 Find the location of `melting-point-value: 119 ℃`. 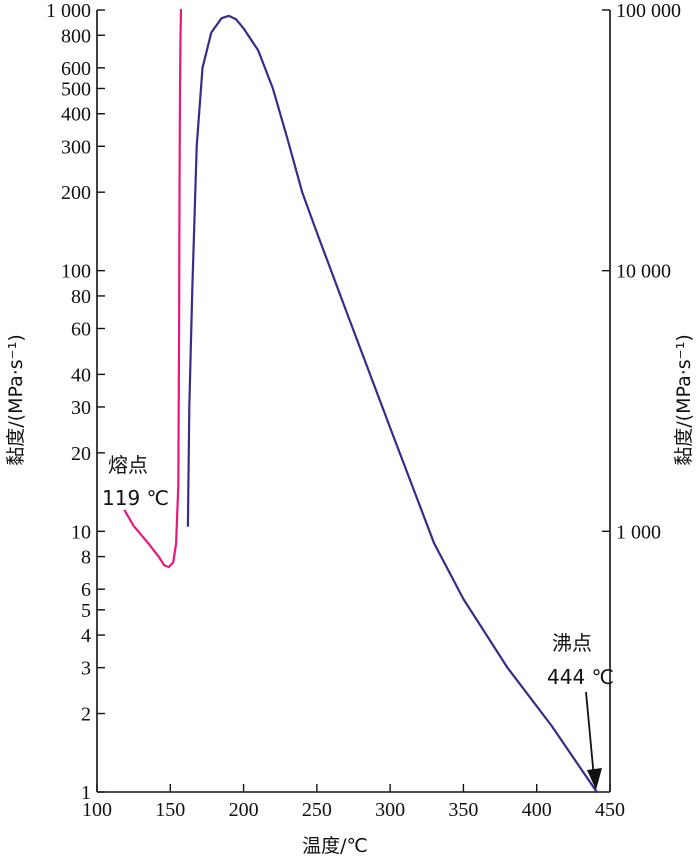

melting-point-value: 119 ℃ is located at coordinates (135, 498).